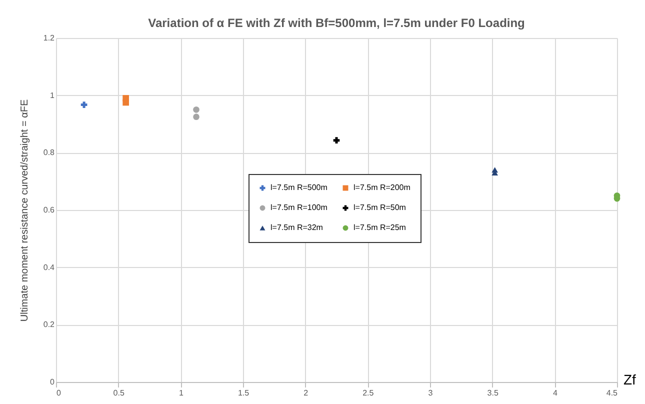  I want to click on legend-label: l=7.5m R=25m, so click(380, 227).